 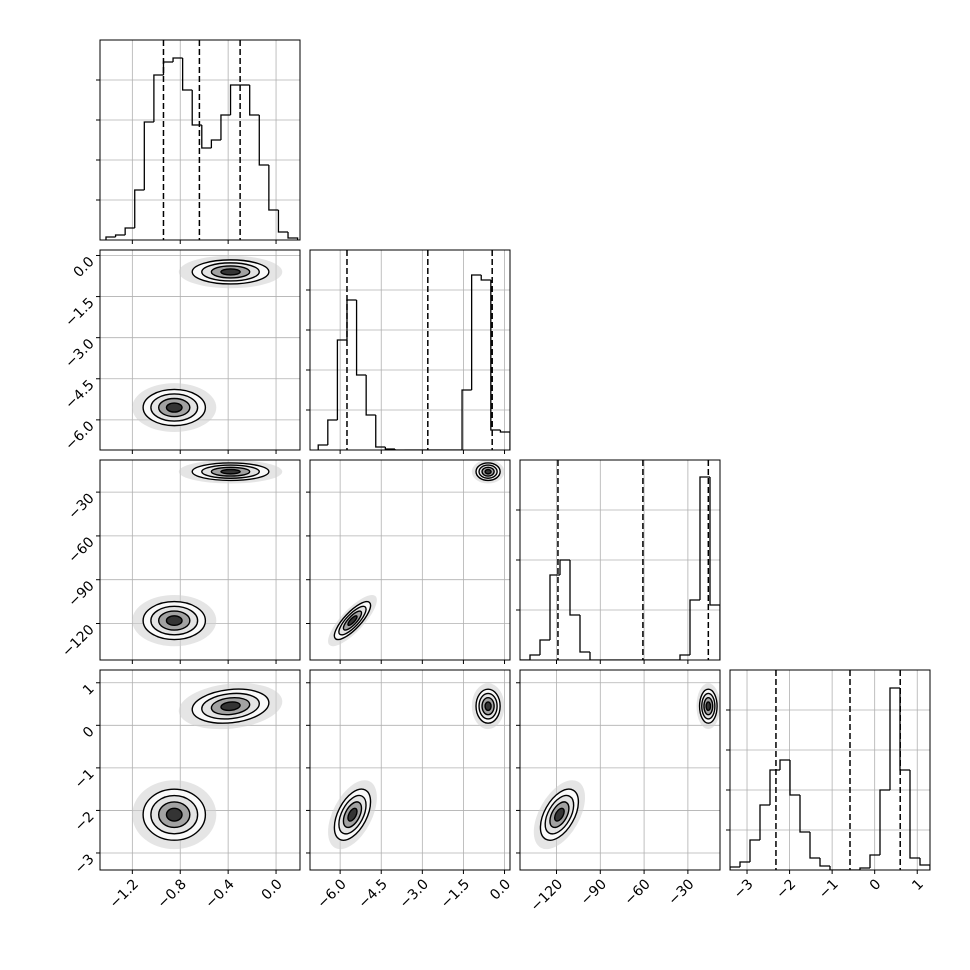 I want to click on y-tick-label: −2, so click(x=85, y=822).